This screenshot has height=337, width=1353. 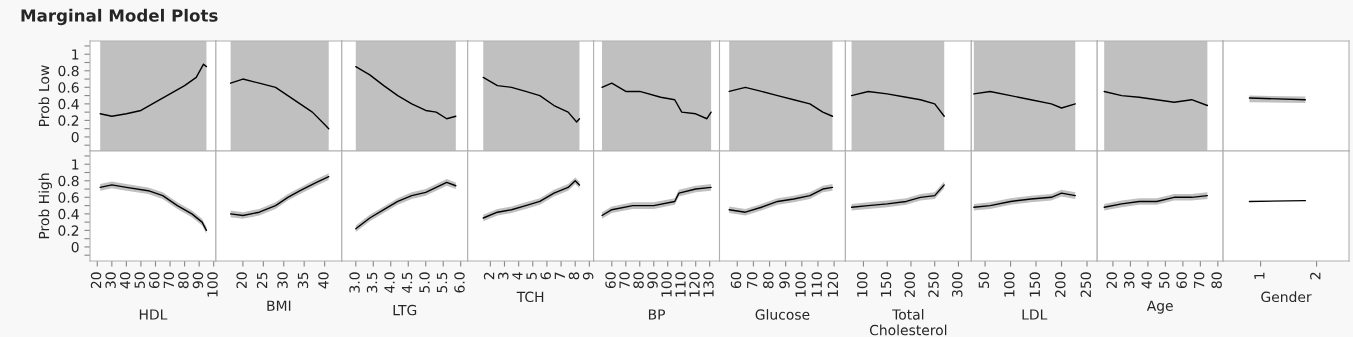 What do you see at coordinates (44, 95) in the screenshot?
I see `y-axis-title: Prob Low` at bounding box center [44, 95].